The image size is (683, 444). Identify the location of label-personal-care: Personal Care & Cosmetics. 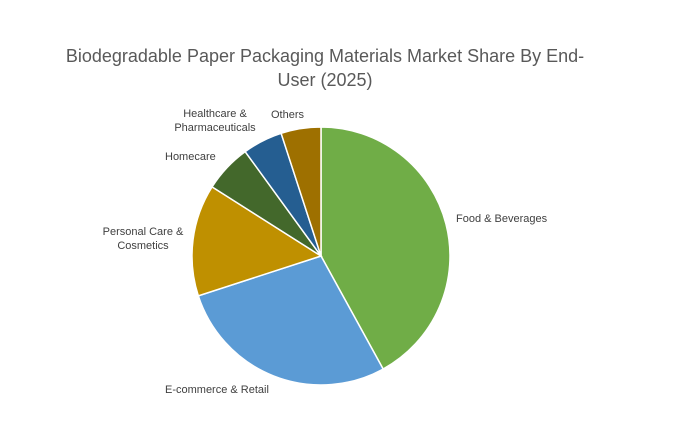
(143, 239).